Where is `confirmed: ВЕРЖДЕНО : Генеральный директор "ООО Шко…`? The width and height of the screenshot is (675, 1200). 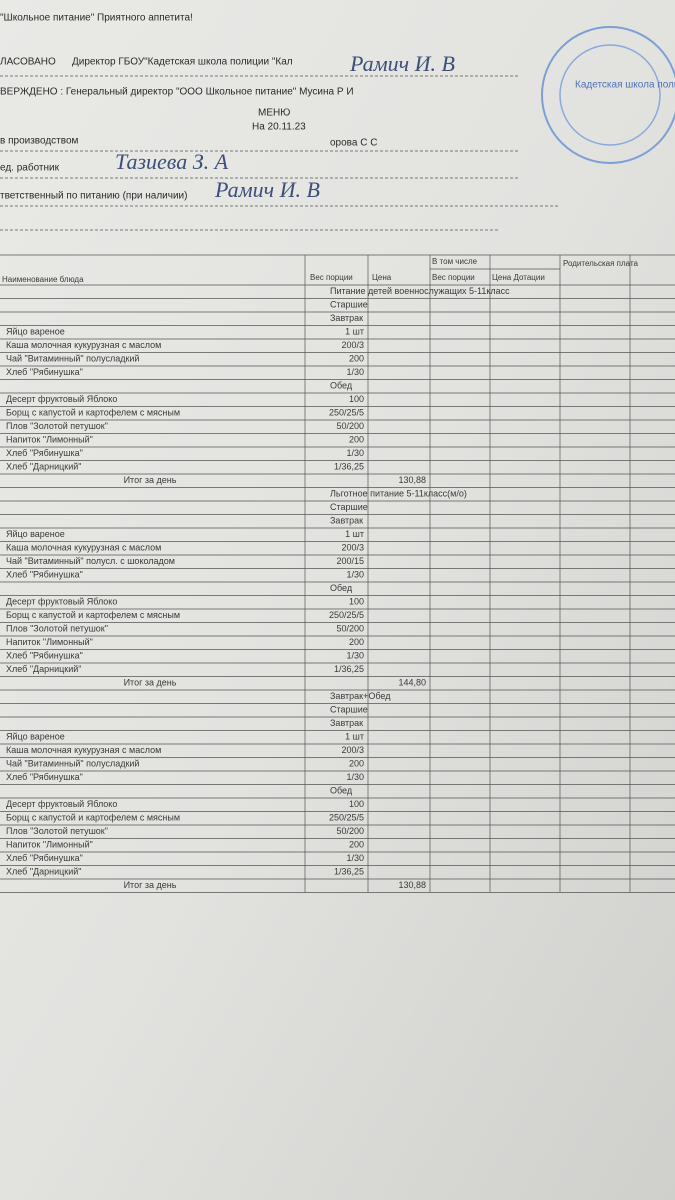 confirmed: ВЕРЖДЕНО : Генеральный директор "ООО Шко… is located at coordinates (177, 92).